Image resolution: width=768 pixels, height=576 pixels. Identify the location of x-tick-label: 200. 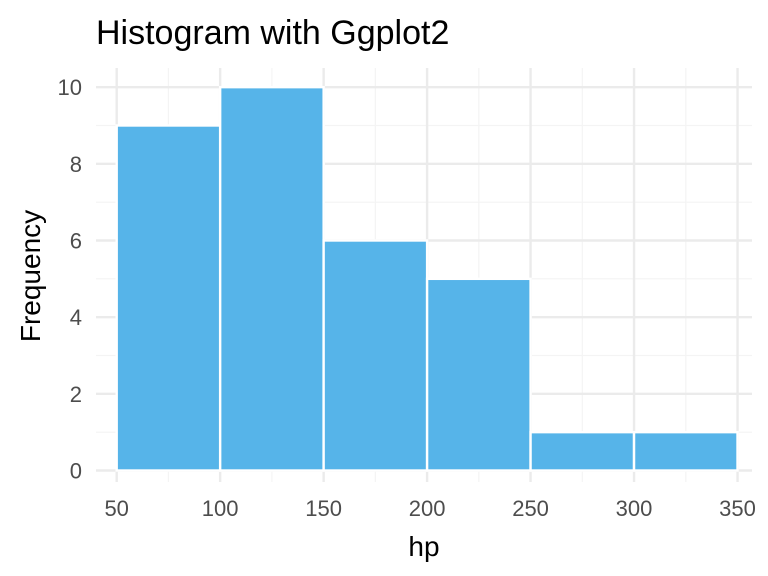
(427, 508).